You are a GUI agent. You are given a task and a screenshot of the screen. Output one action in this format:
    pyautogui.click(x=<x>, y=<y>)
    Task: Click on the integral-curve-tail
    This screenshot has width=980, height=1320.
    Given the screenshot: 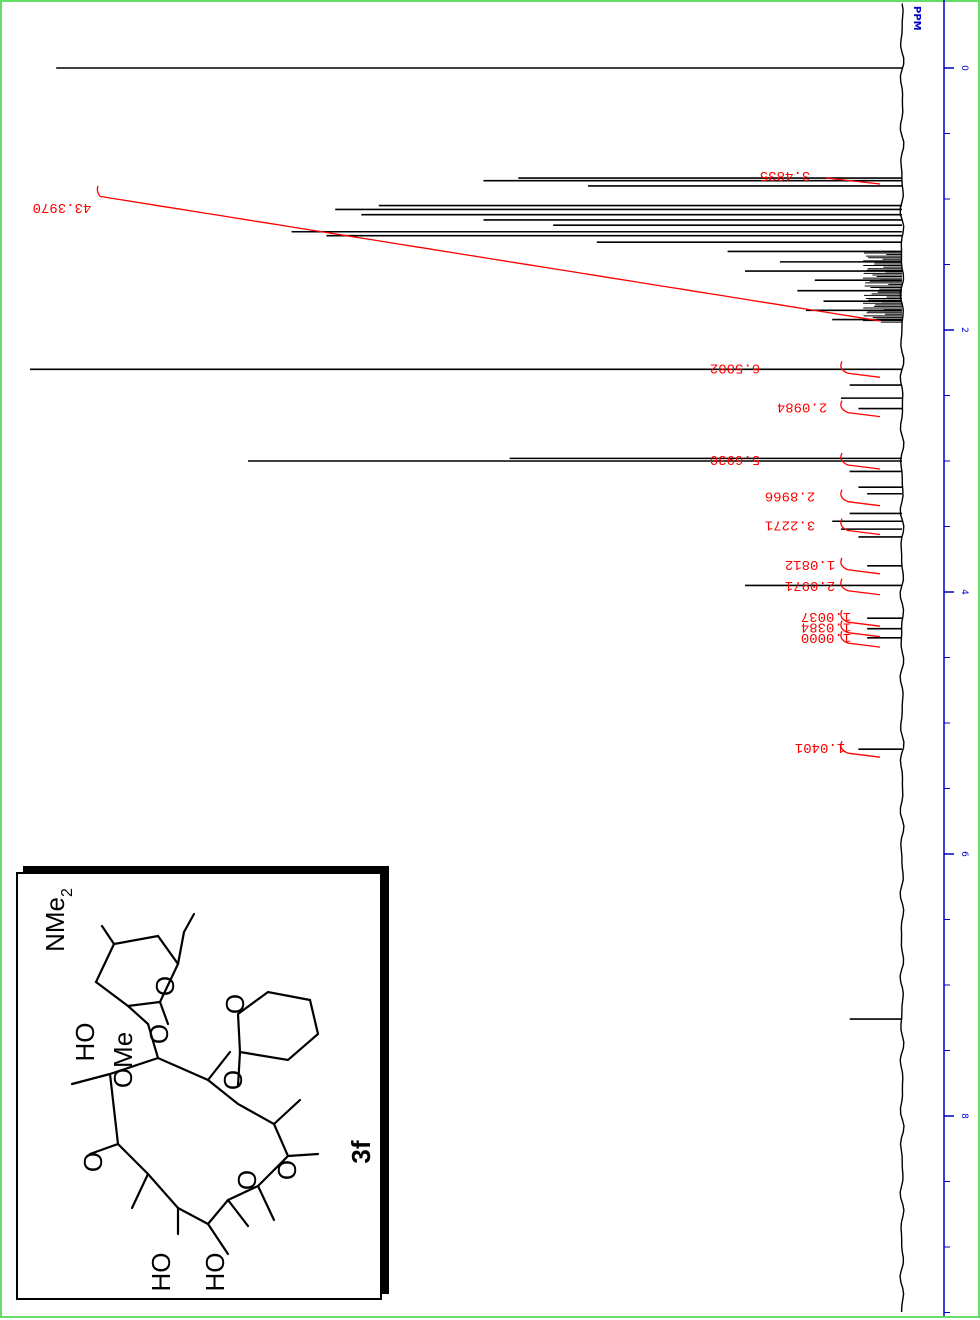 What is the action you would take?
    pyautogui.click(x=98, y=191)
    